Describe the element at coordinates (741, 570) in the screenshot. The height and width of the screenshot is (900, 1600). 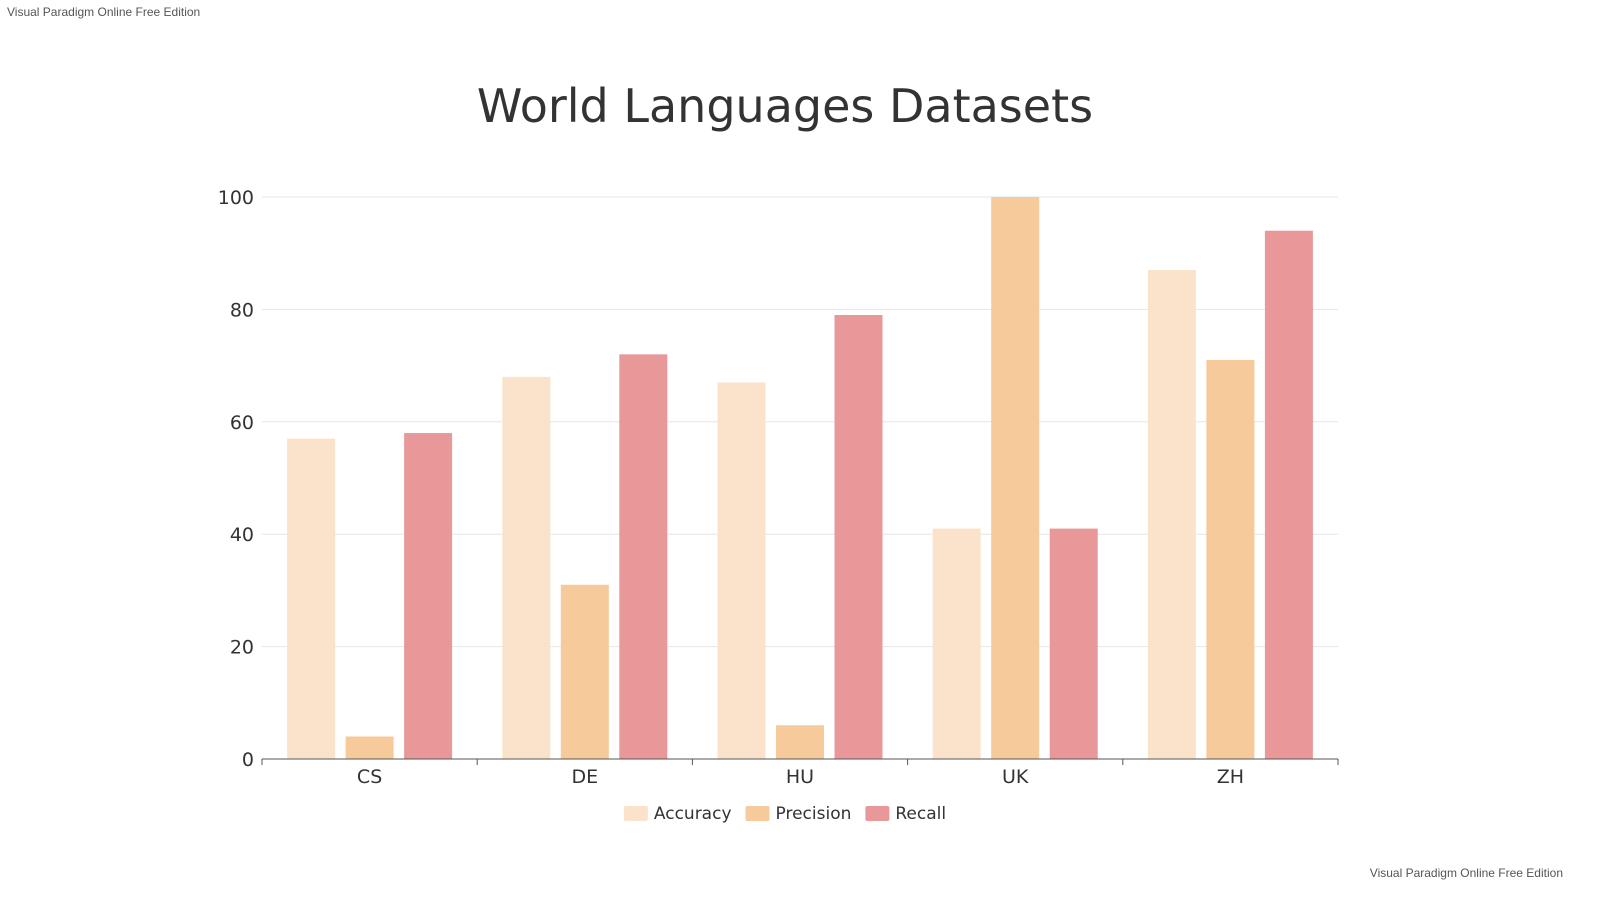
I see `bar-accuracy-hu` at that location.